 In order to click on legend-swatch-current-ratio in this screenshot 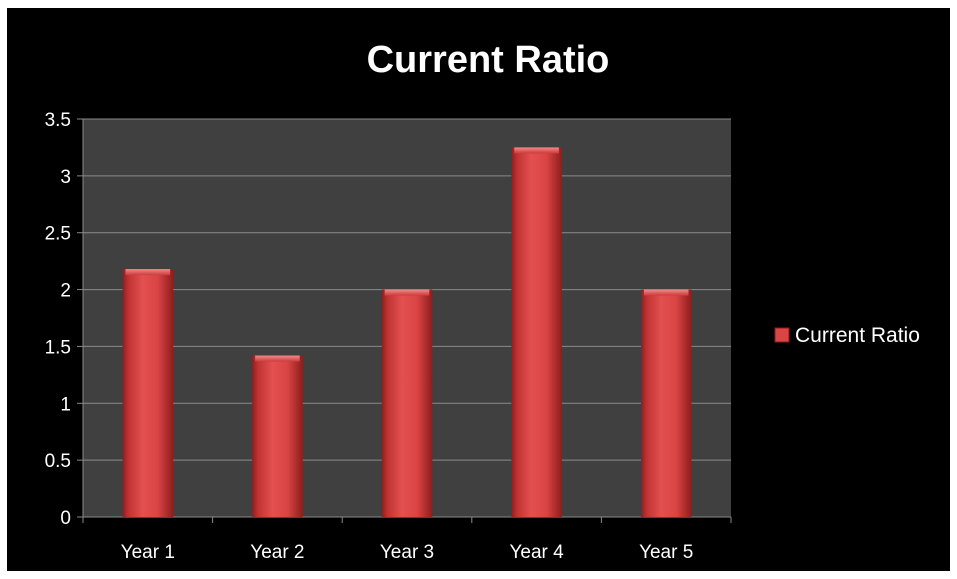, I will do `click(782, 335)`.